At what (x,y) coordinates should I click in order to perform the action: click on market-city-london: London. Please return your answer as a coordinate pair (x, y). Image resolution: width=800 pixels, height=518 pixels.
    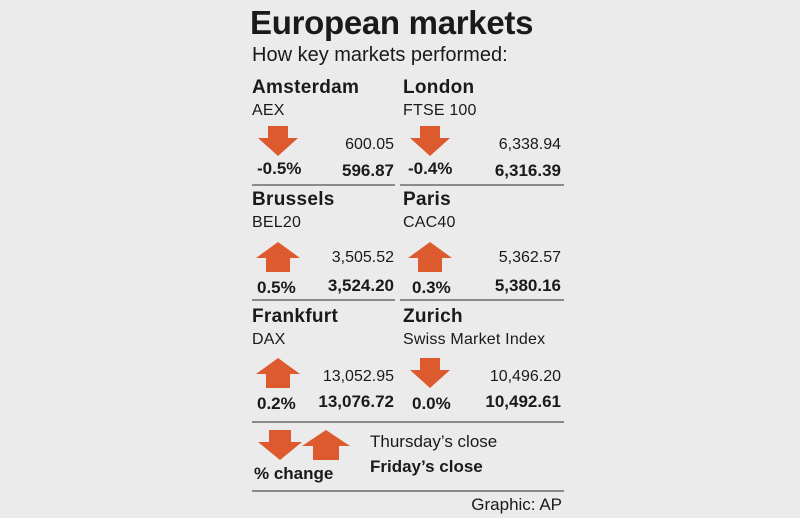
    Looking at the image, I should click on (439, 87).